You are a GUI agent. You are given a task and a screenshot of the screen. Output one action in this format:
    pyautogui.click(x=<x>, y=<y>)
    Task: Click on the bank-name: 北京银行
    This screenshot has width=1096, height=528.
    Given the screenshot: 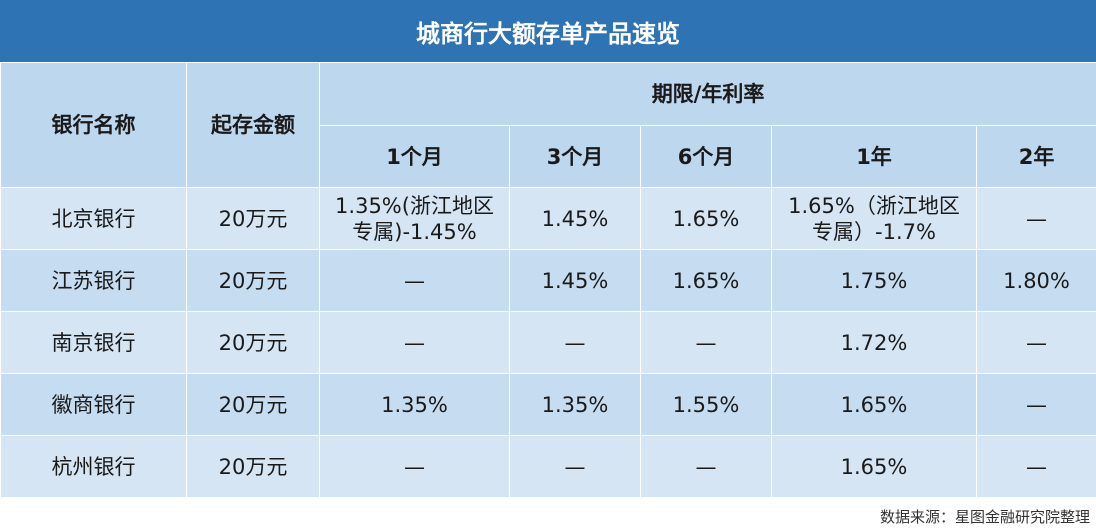 What is the action you would take?
    pyautogui.click(x=93, y=218)
    